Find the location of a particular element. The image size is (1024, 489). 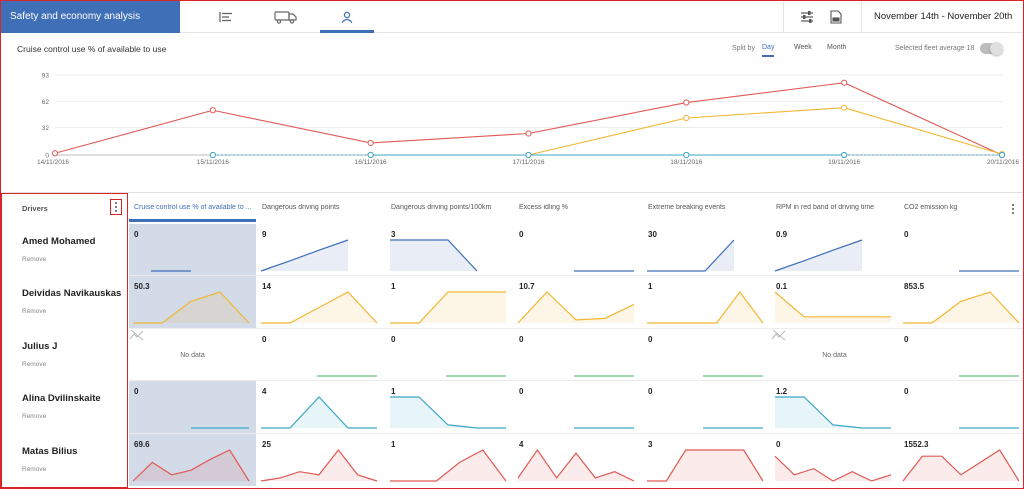

metric-cell: 0.9 is located at coordinates (834, 250).